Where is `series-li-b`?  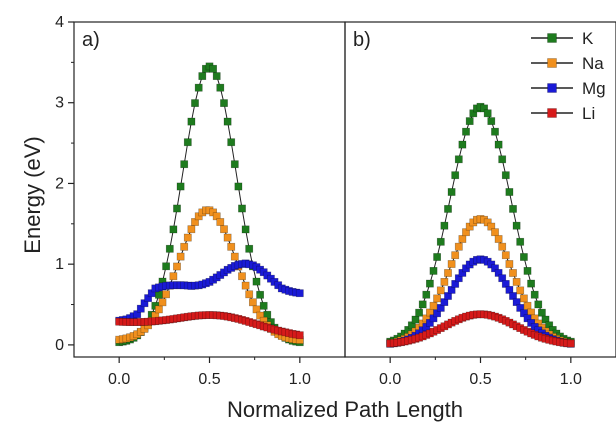
series-li-b is located at coordinates (480, 329).